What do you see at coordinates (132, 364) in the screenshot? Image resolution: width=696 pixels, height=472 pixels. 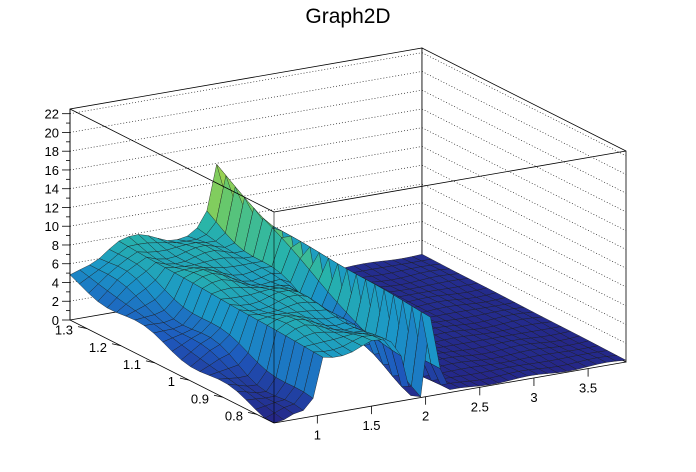 I see `y-tick-label: 1.1` at bounding box center [132, 364].